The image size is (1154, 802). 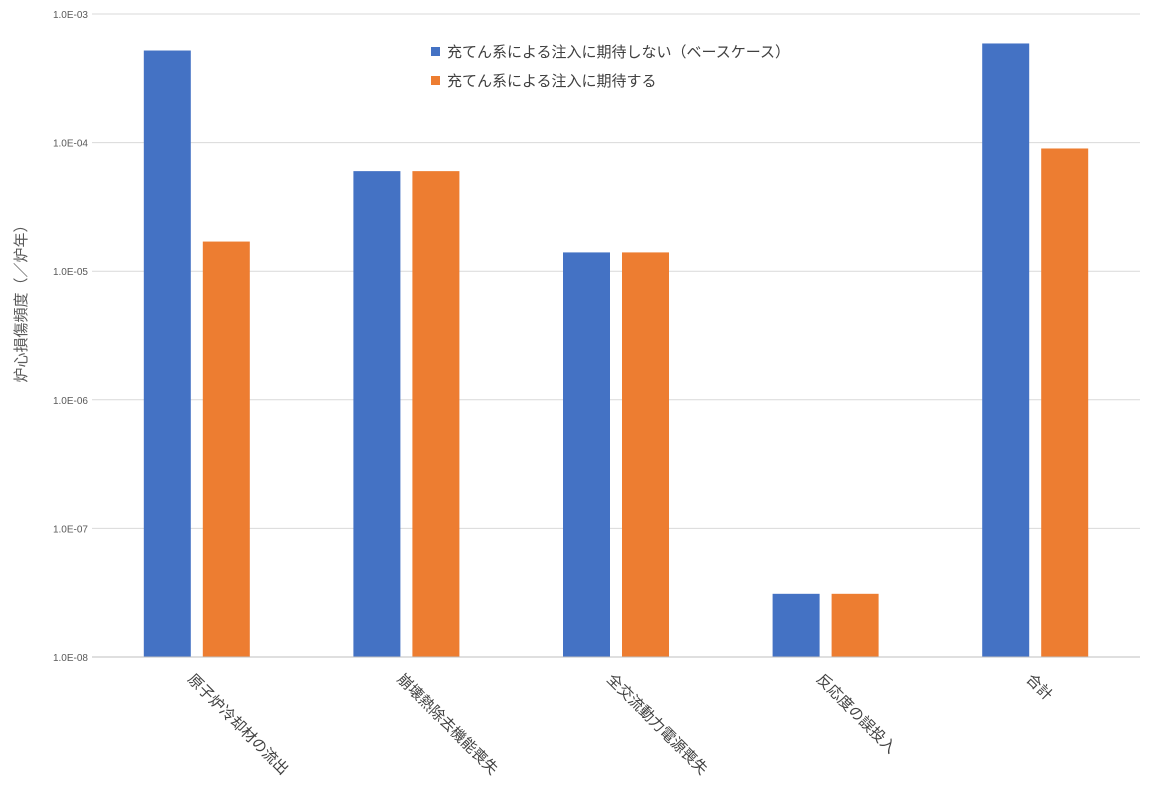 What do you see at coordinates (70, 272) in the screenshot?
I see `y-tick-label: 1.0E-05` at bounding box center [70, 272].